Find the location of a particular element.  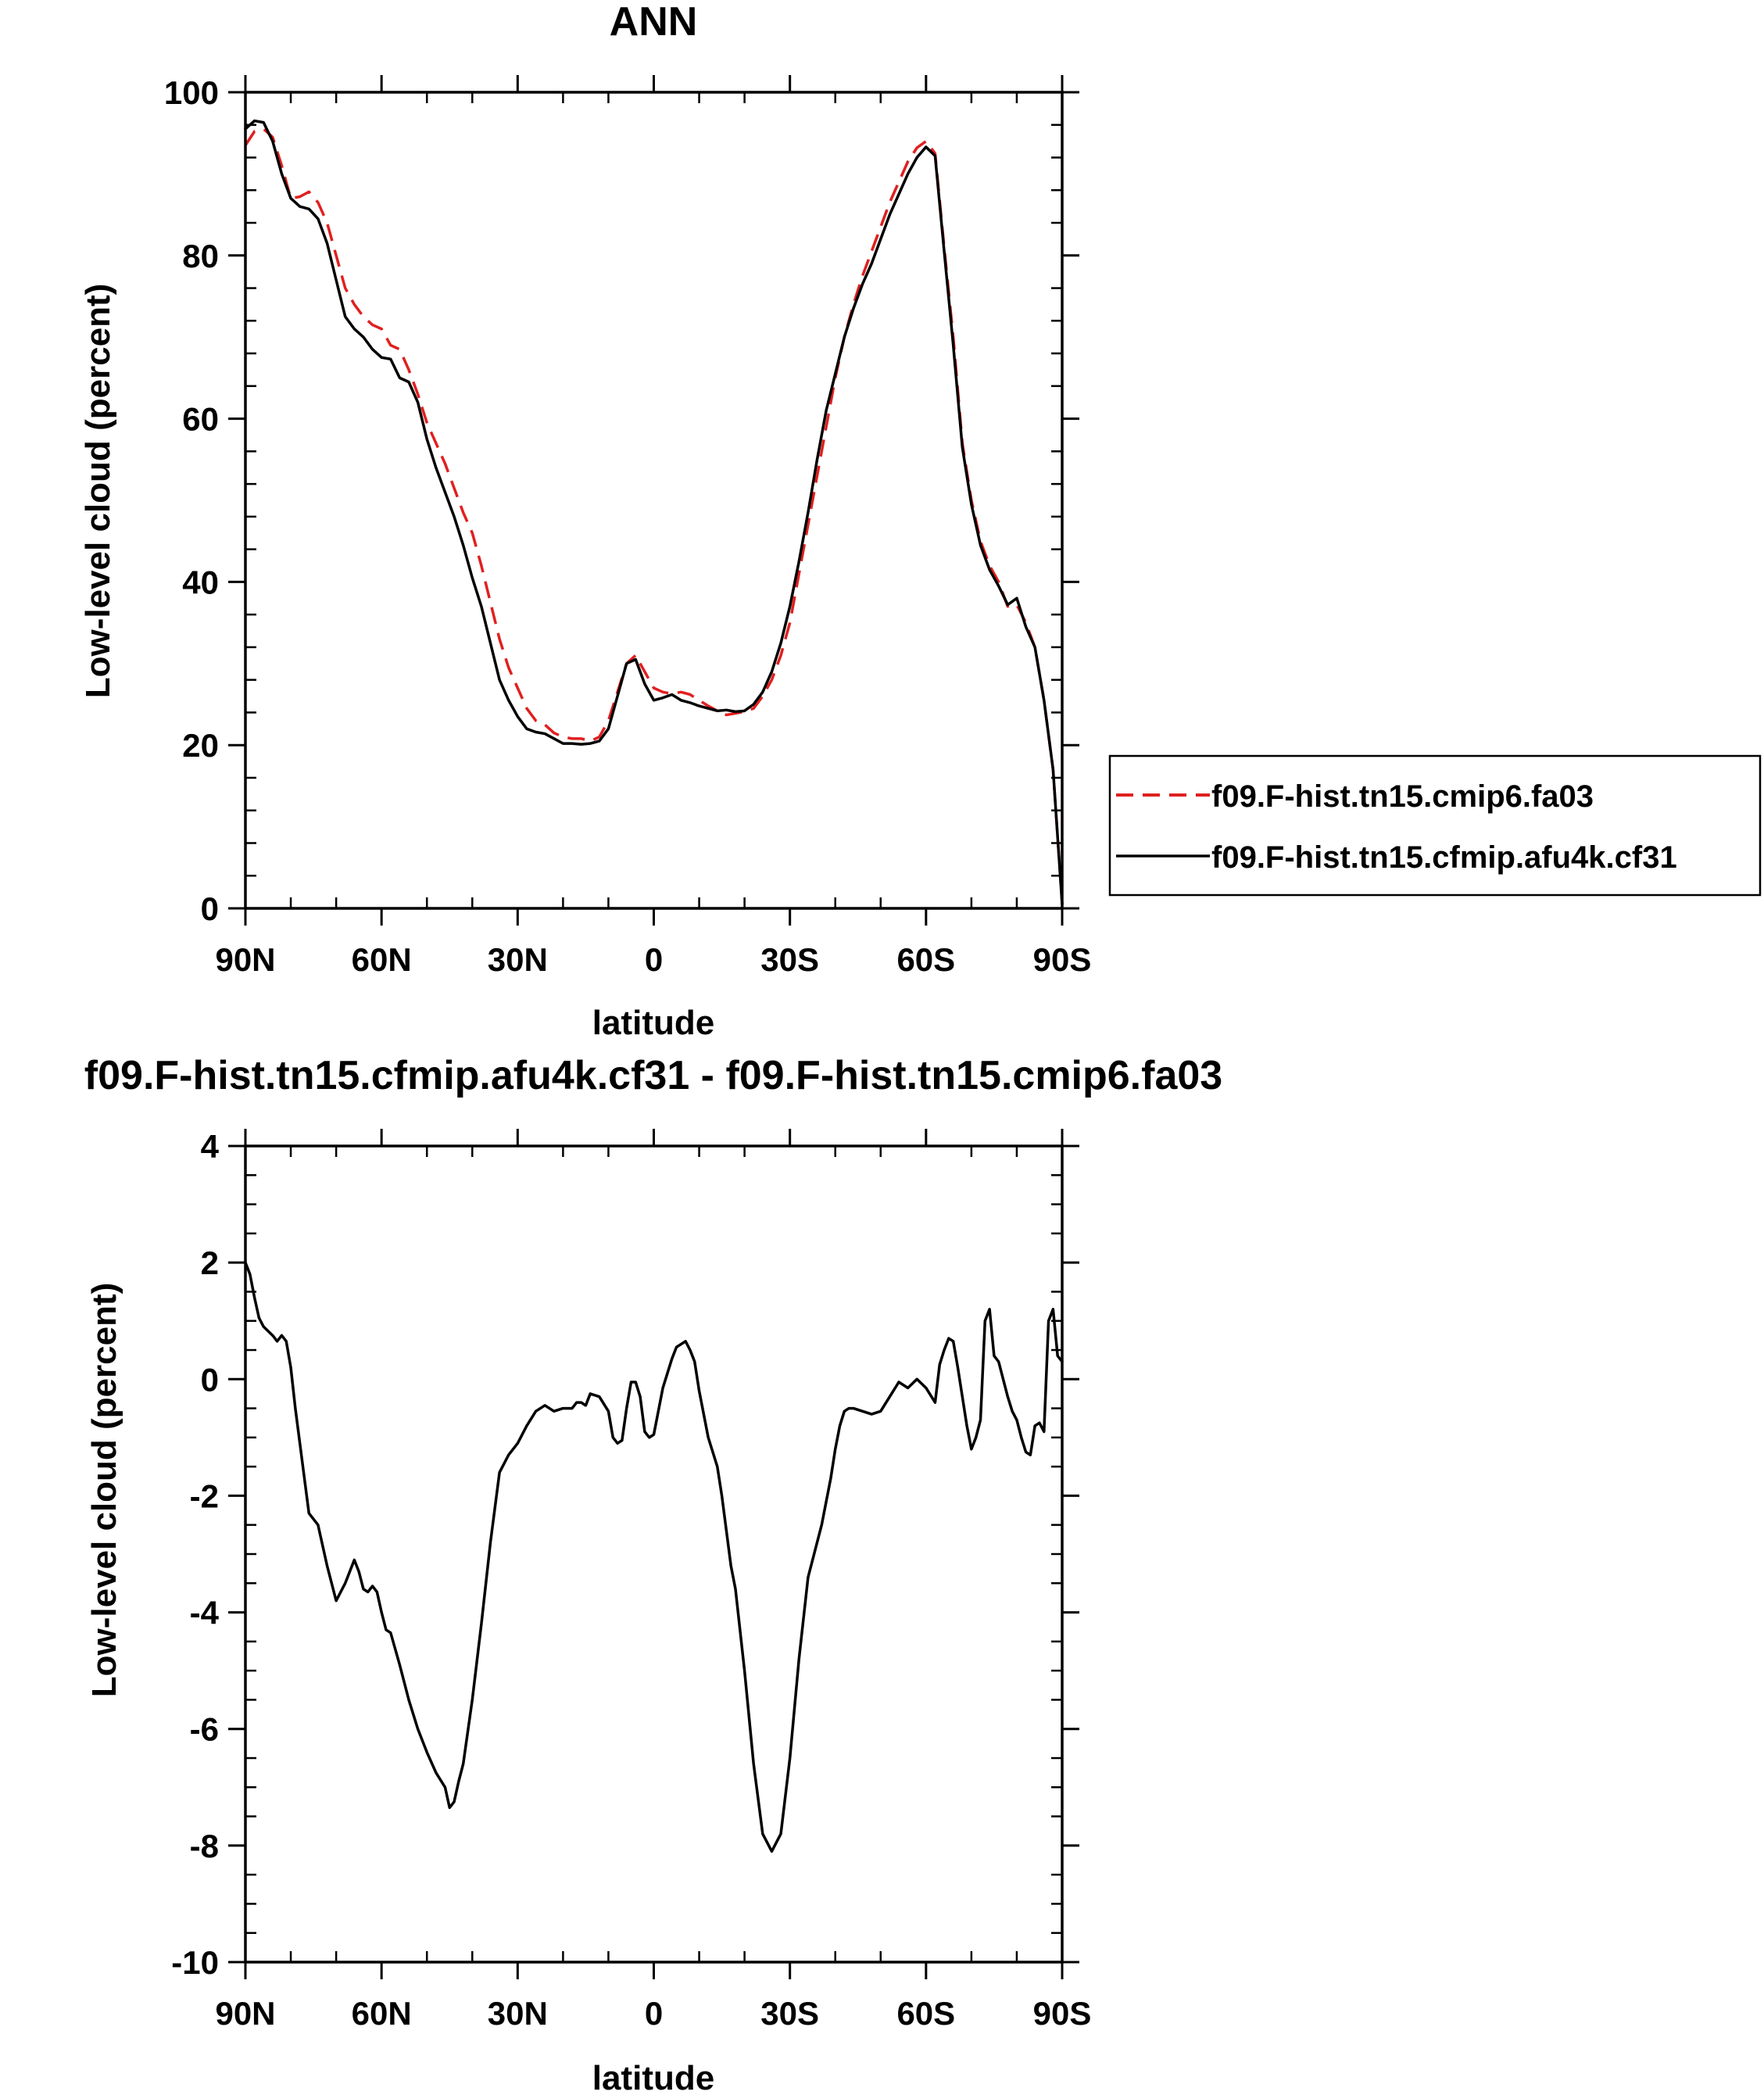

bottom-x-tick-label: 30N is located at coordinates (518, 2013).